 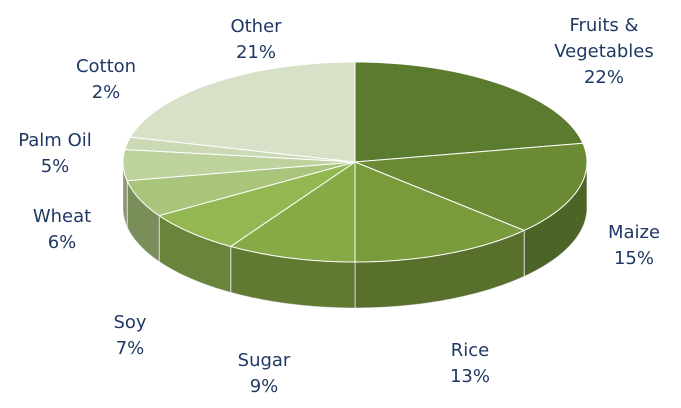 I want to click on percent-label: 9%, so click(x=264, y=386).